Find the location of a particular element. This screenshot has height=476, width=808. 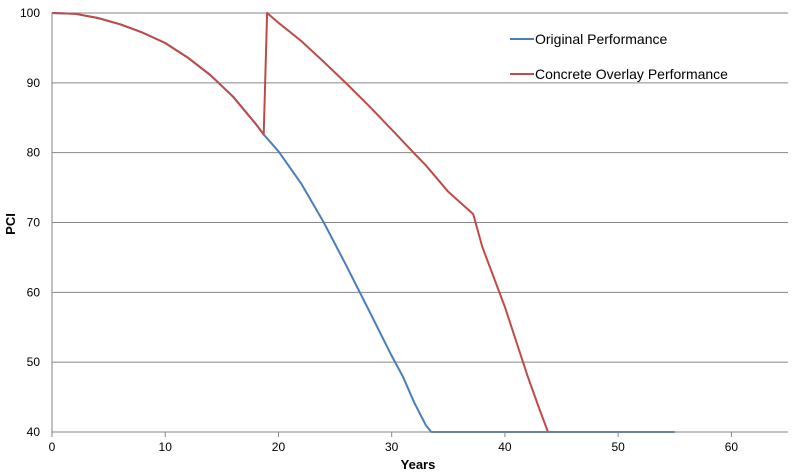

x-tick-label-40: 40 is located at coordinates (505, 447).